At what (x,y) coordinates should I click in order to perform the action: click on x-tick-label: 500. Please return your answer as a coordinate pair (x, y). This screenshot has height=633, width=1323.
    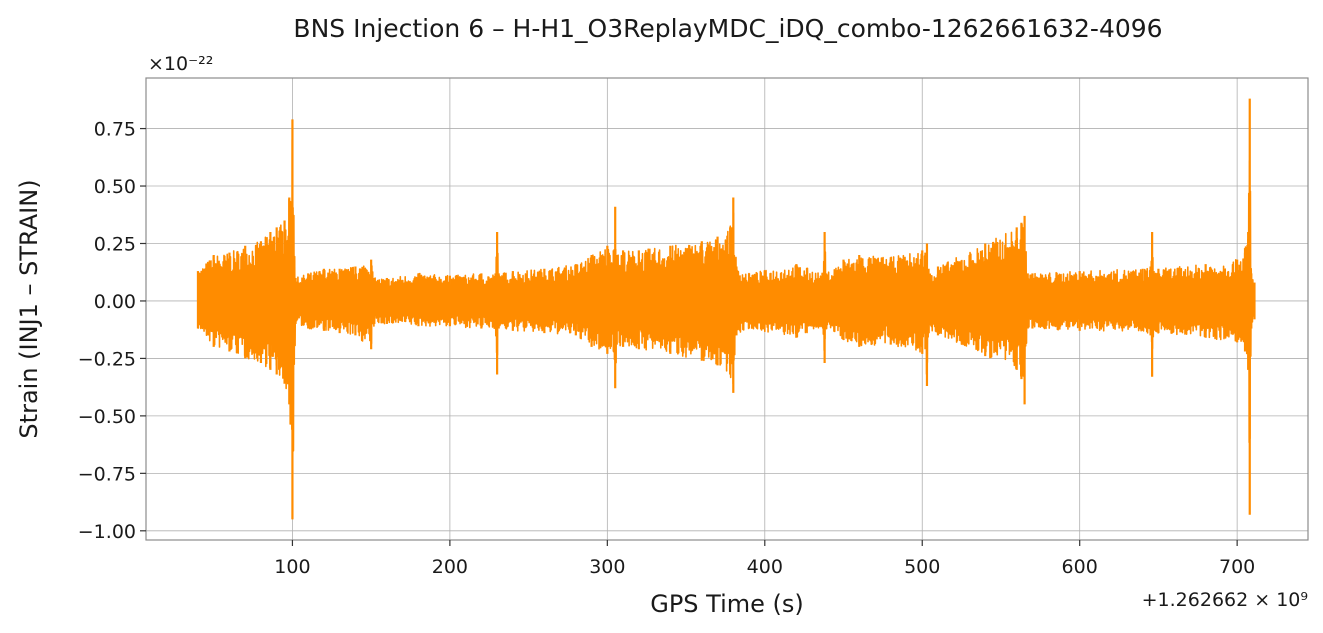
    Looking at the image, I should click on (922, 567).